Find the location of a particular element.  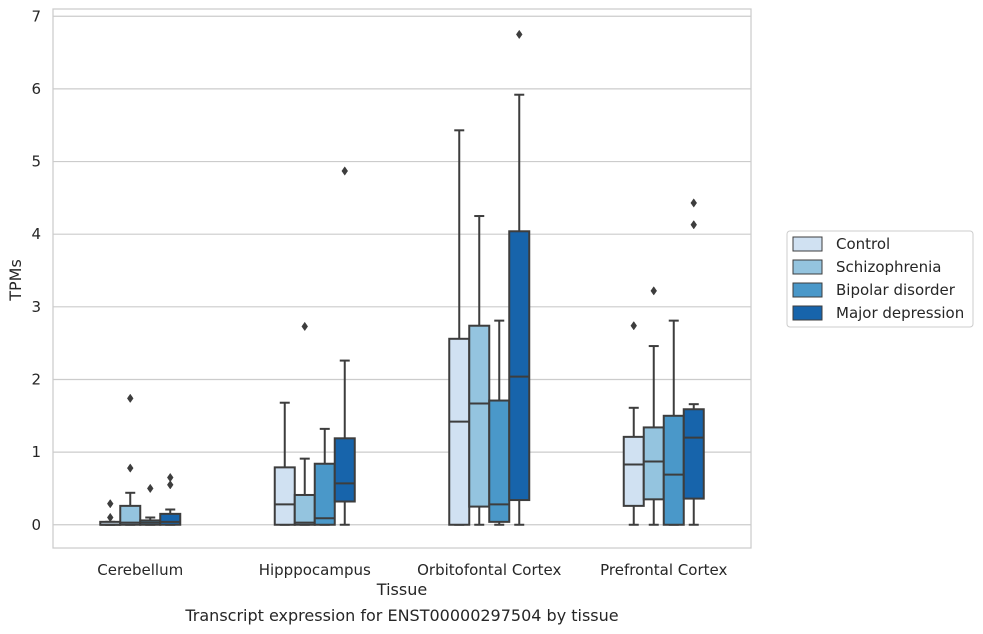

y-tick-label: 3 is located at coordinates (36, 307).